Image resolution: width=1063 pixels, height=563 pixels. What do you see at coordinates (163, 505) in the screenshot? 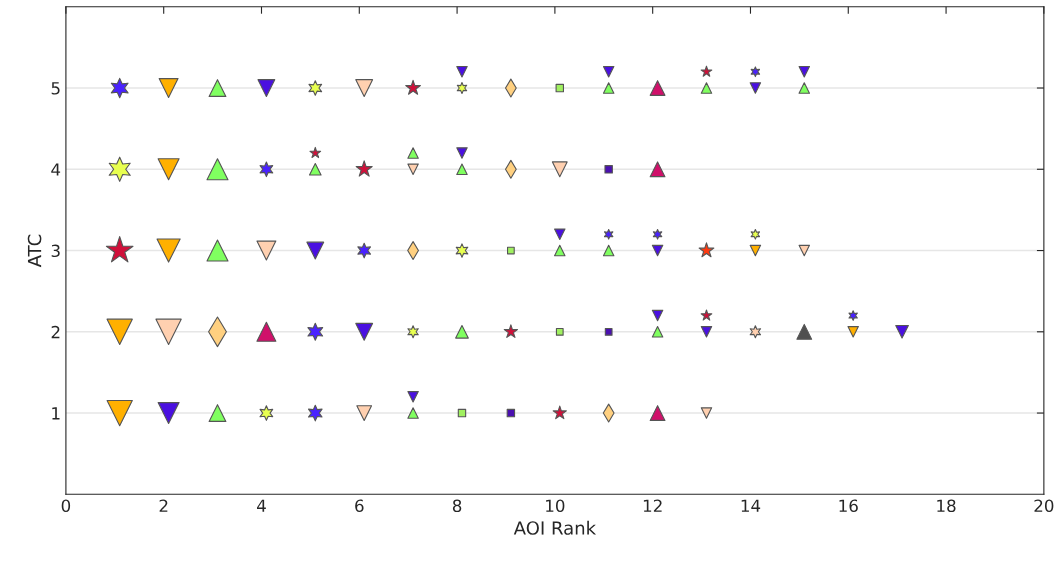
I see `x-tick-label: 2` at bounding box center [163, 505].